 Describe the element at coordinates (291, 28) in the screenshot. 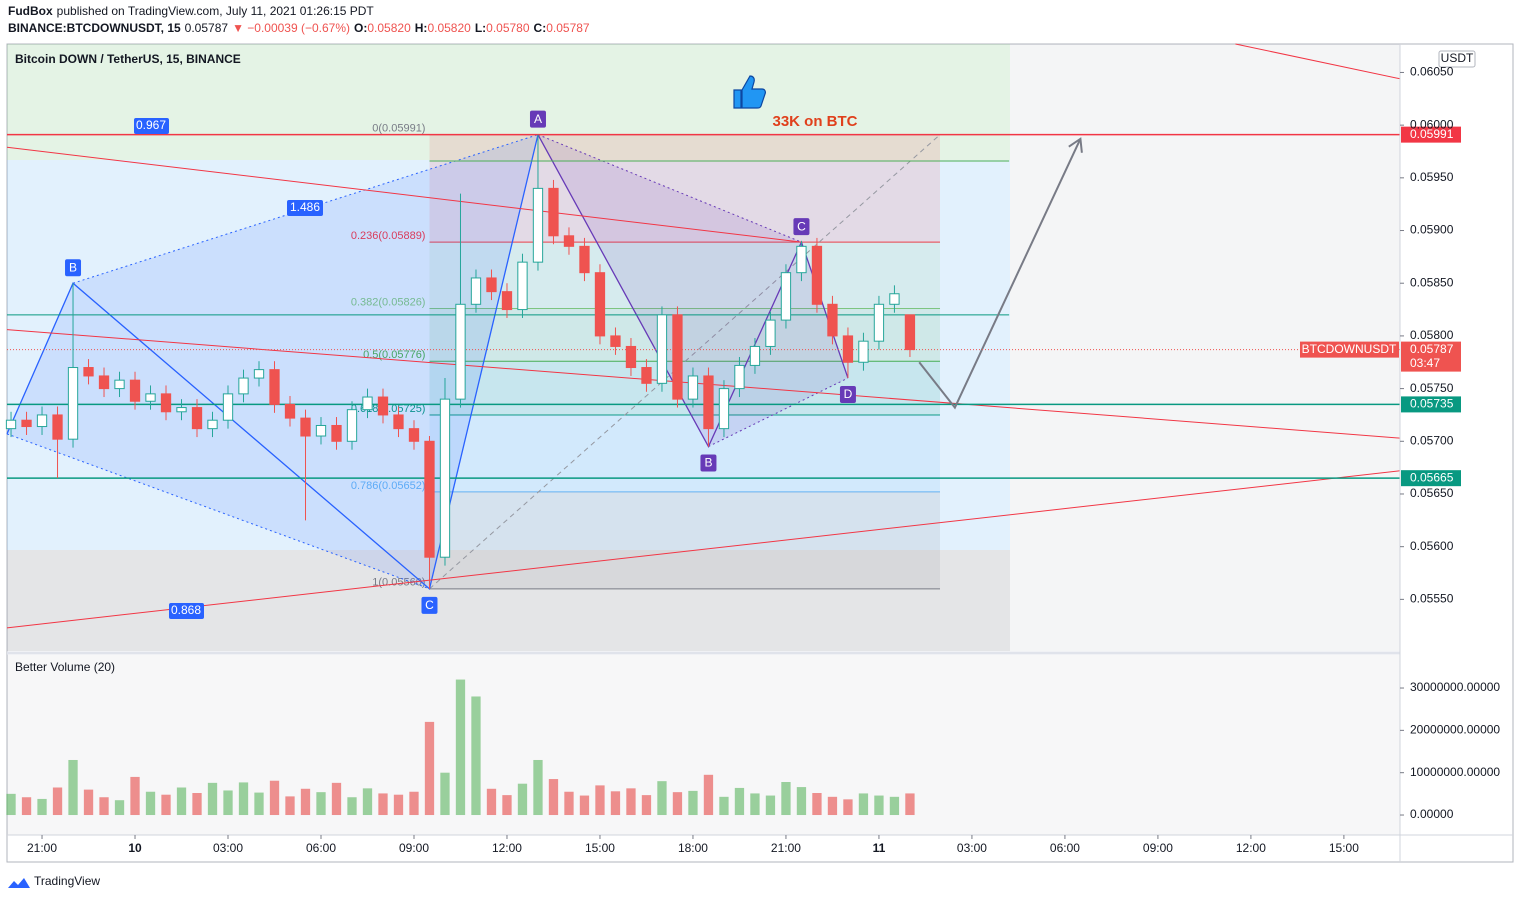

I see `change: ▼ −0.00039 (−0.67%)` at that location.